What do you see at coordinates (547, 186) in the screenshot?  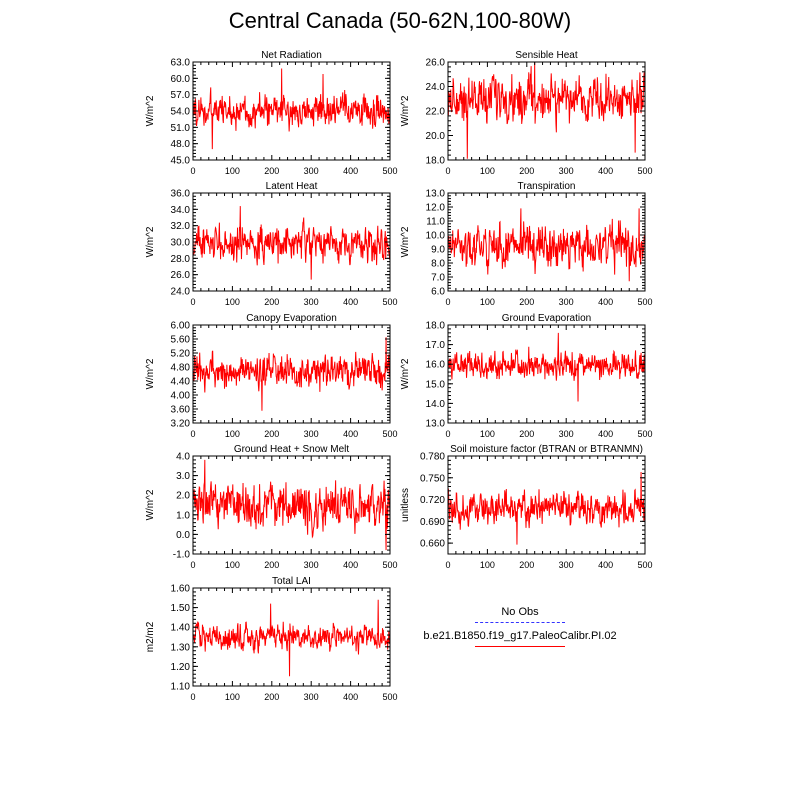 I see `panel-title: Transpiration` at bounding box center [547, 186].